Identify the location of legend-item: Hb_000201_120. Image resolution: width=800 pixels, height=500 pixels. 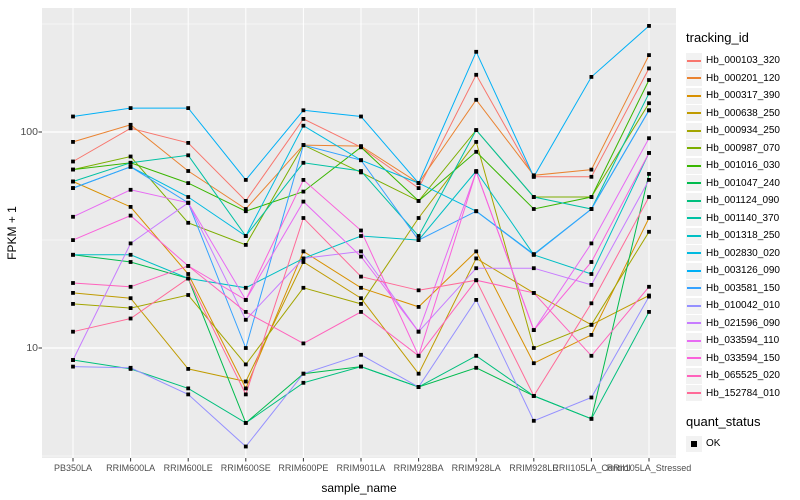
(742, 79).